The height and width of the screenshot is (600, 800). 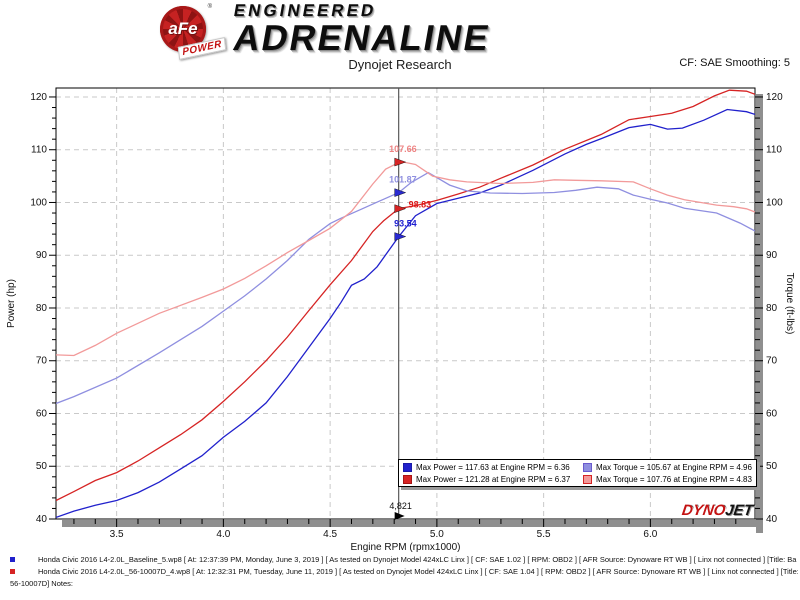 What do you see at coordinates (403, 149) in the screenshot?
I see `cursor-value-label: 107.66` at bounding box center [403, 149].